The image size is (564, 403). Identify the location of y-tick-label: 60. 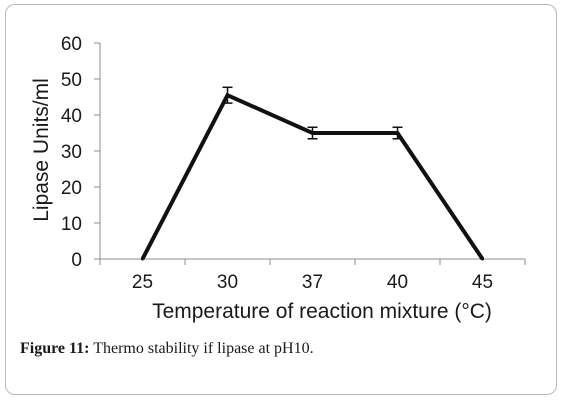
(71, 44).